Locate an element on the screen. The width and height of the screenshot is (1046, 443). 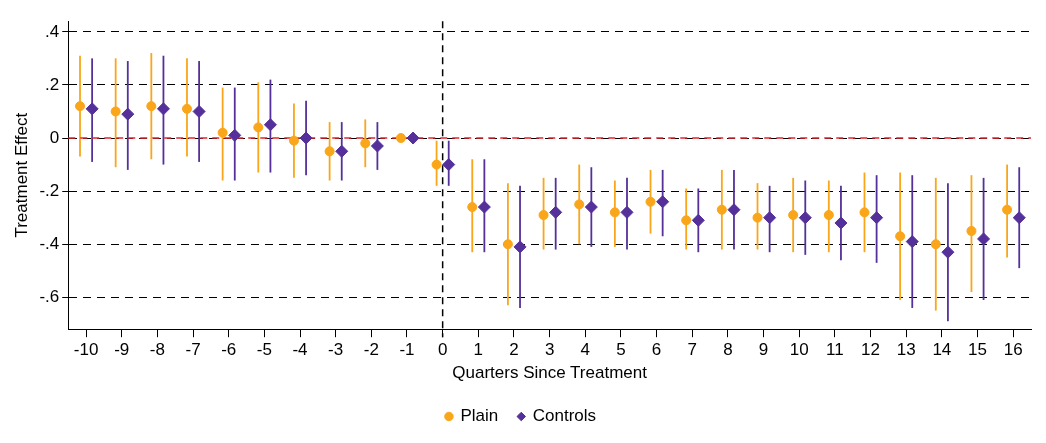
legend-label: Controls is located at coordinates (564, 416).